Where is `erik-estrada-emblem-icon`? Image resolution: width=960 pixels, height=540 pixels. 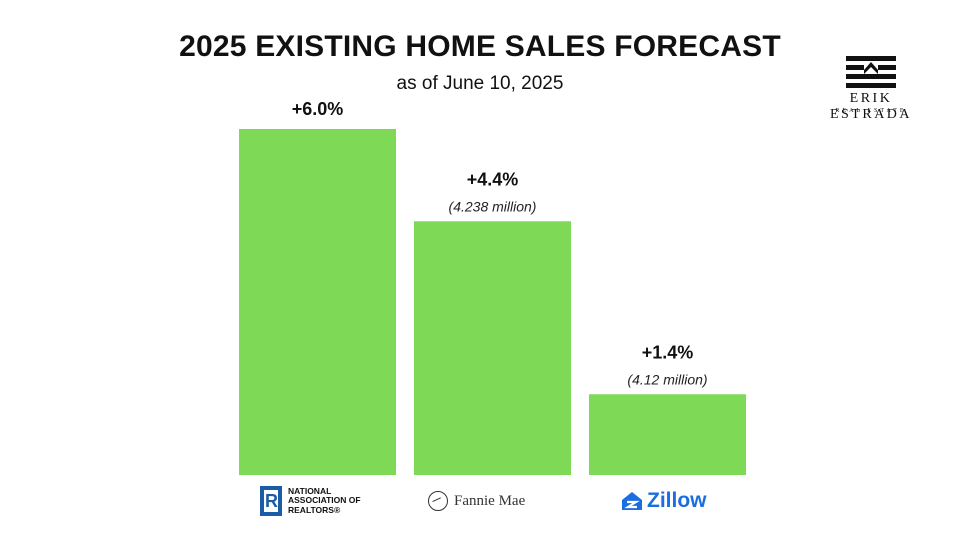 erik-estrada-emblem-icon is located at coordinates (871, 72).